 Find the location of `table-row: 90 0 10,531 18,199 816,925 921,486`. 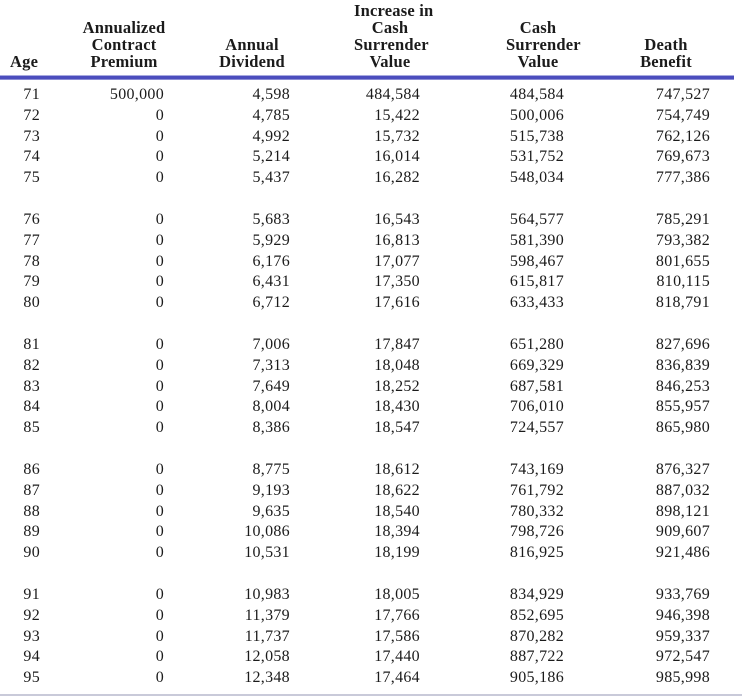

table-row: 90 0 10,531 18,199 816,925 921,486 is located at coordinates (373, 553).